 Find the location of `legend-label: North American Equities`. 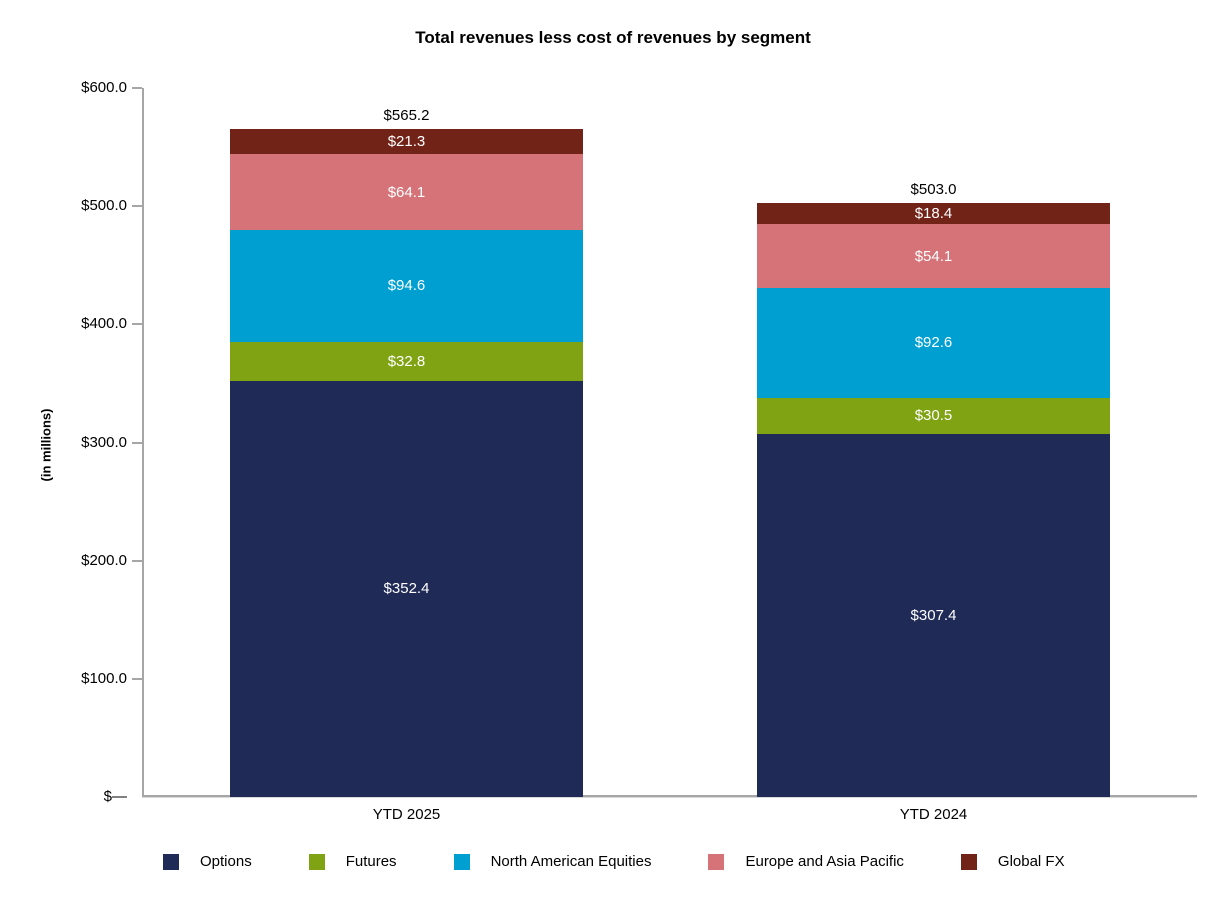

legend-label: North American Equities is located at coordinates (571, 861).